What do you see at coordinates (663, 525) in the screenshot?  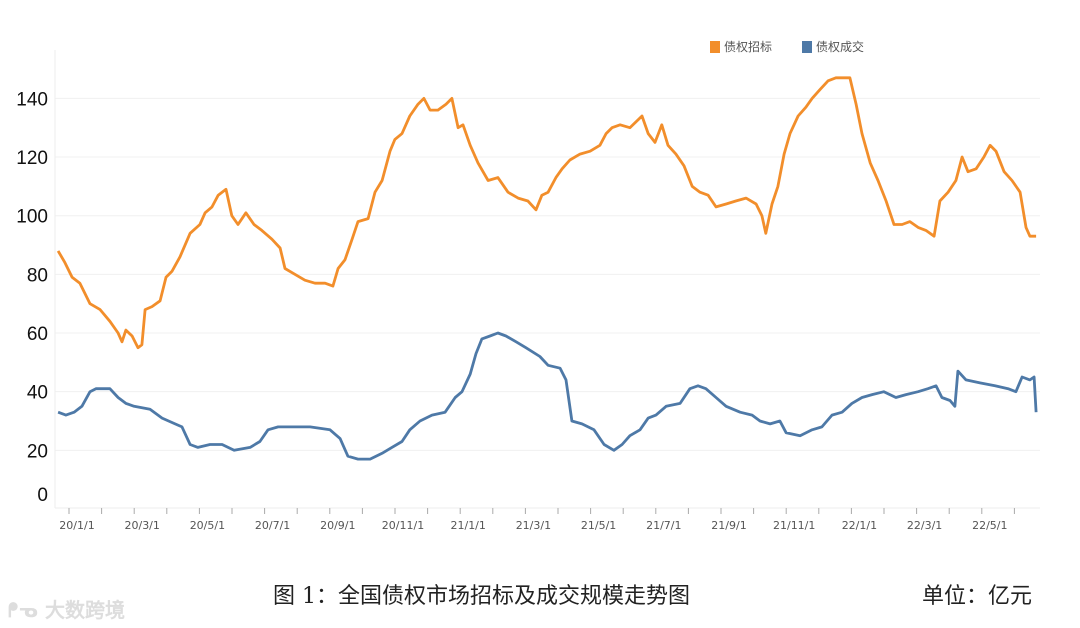 I see `x-tick-label: 21/7/1` at bounding box center [663, 525].